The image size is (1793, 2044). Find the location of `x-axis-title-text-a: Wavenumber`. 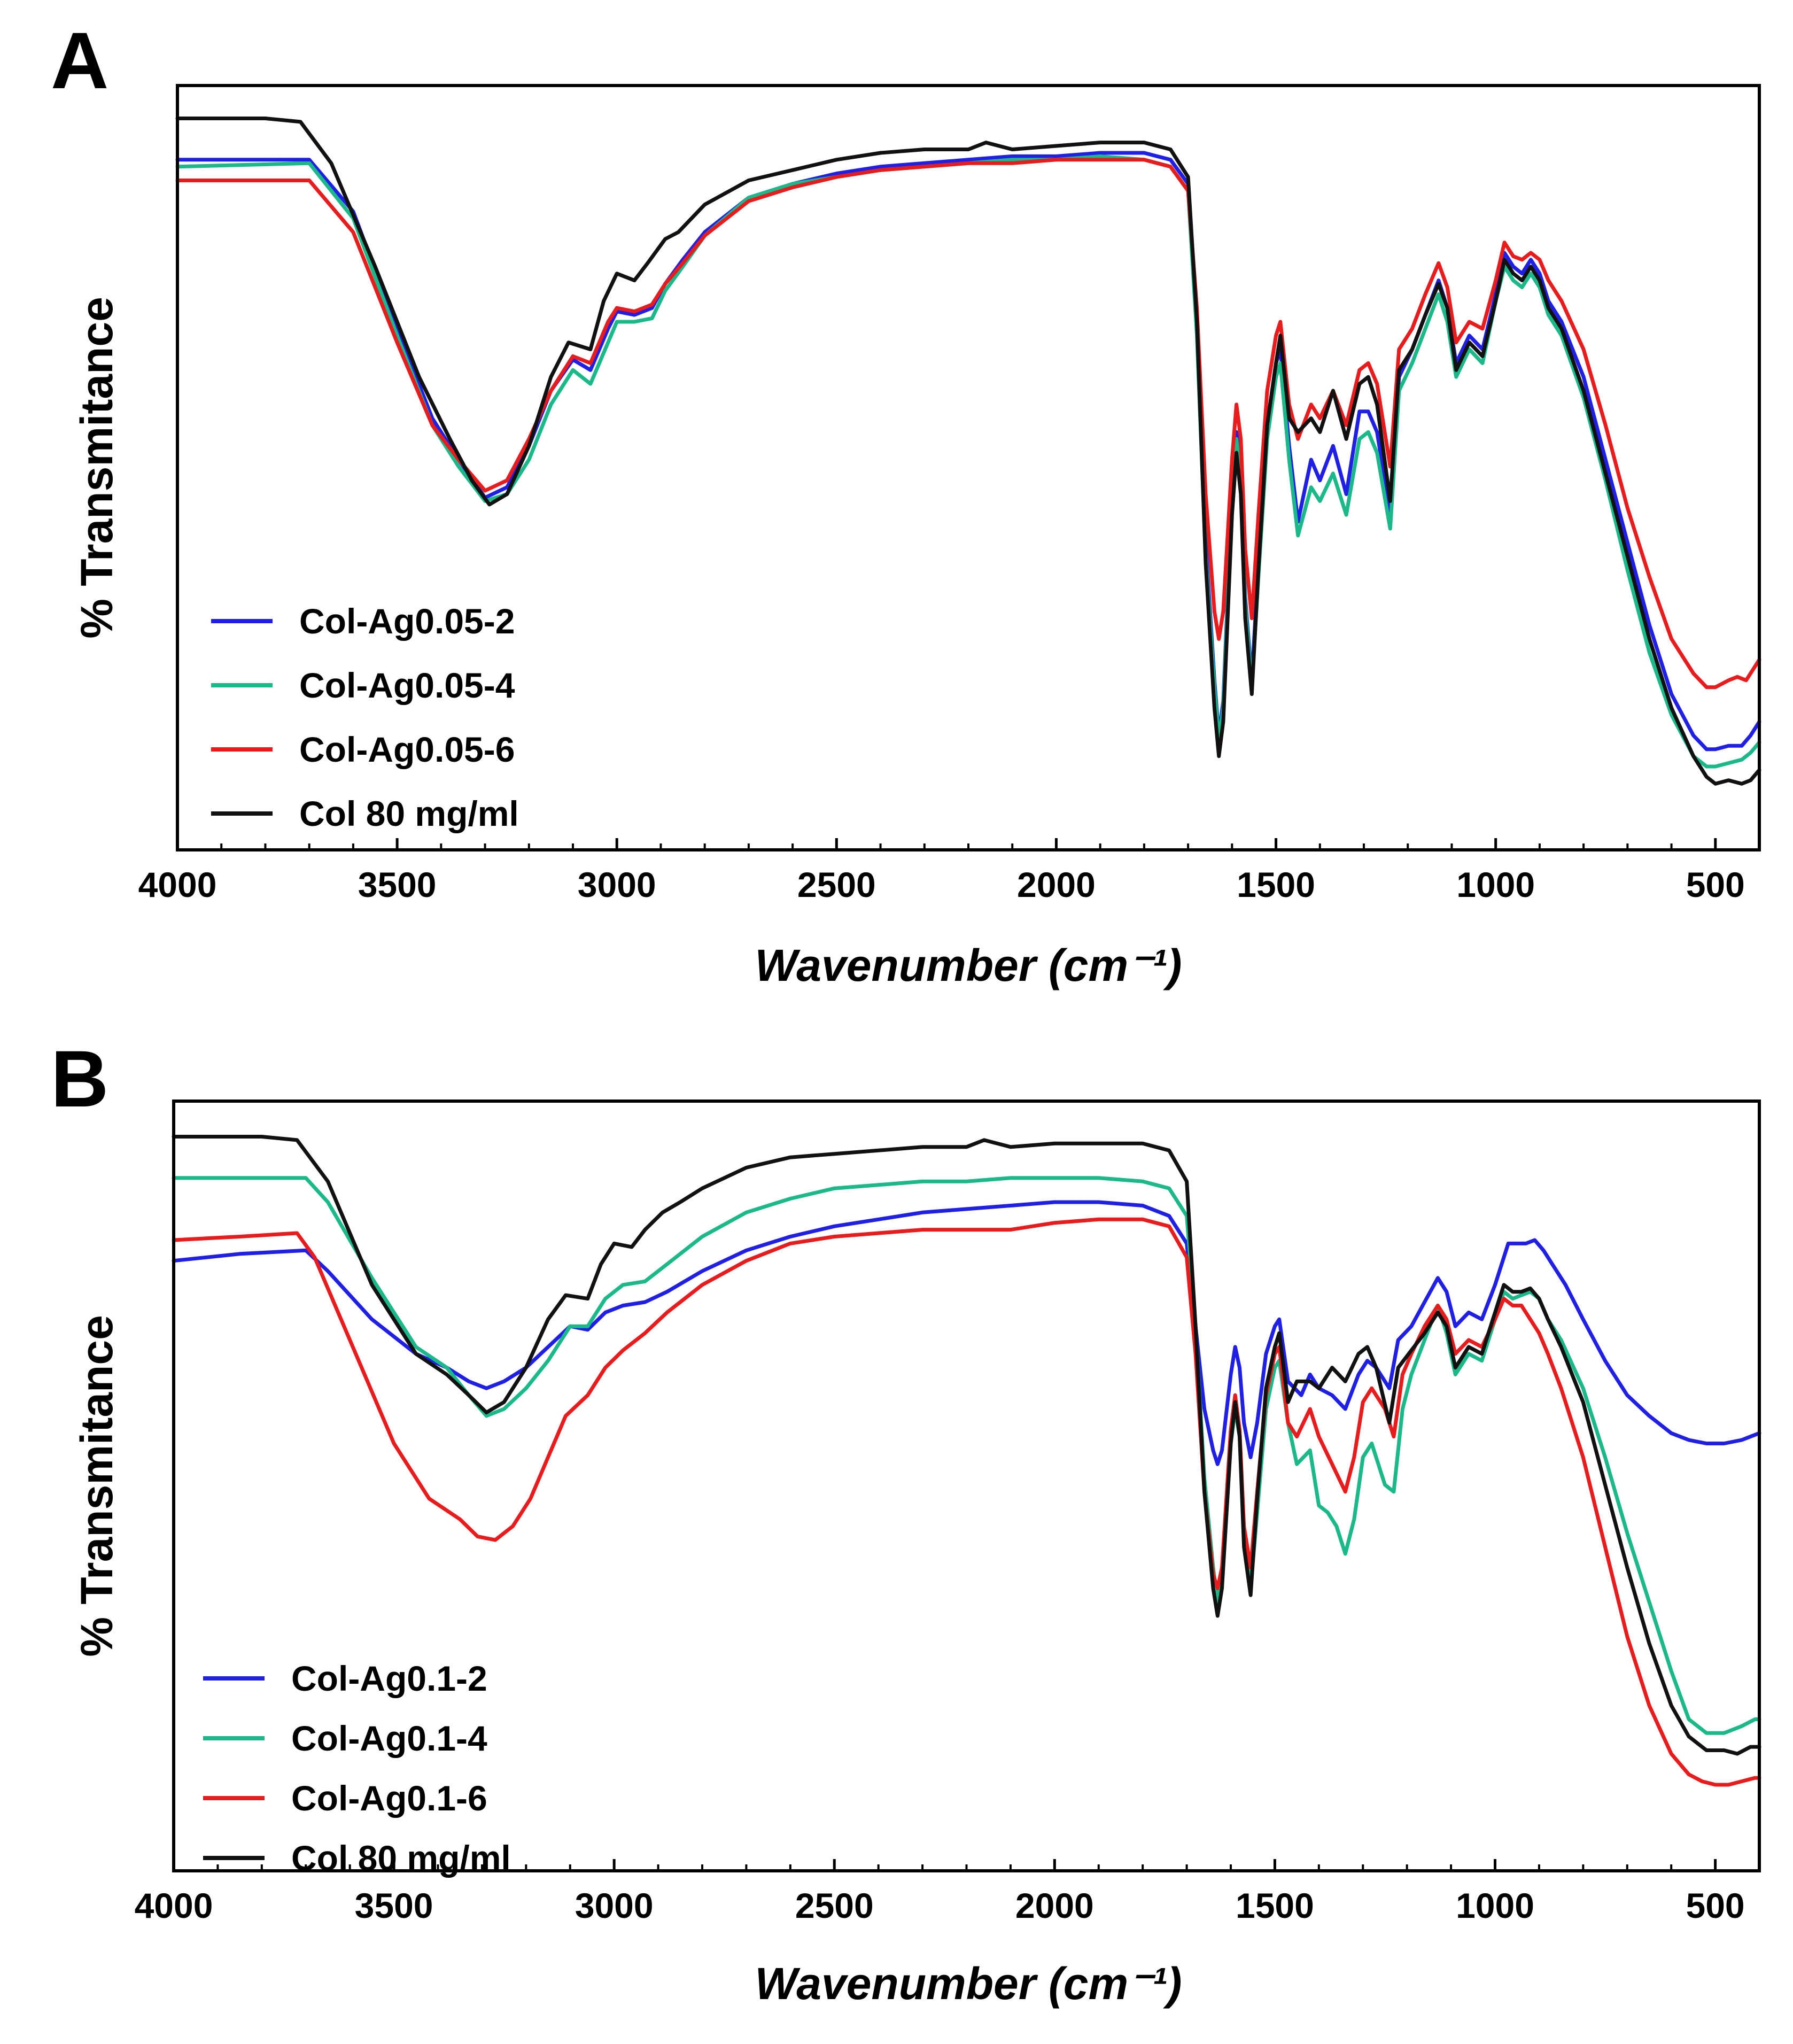

x-axis-title-text-a: Wavenumber is located at coordinates (896, 965).